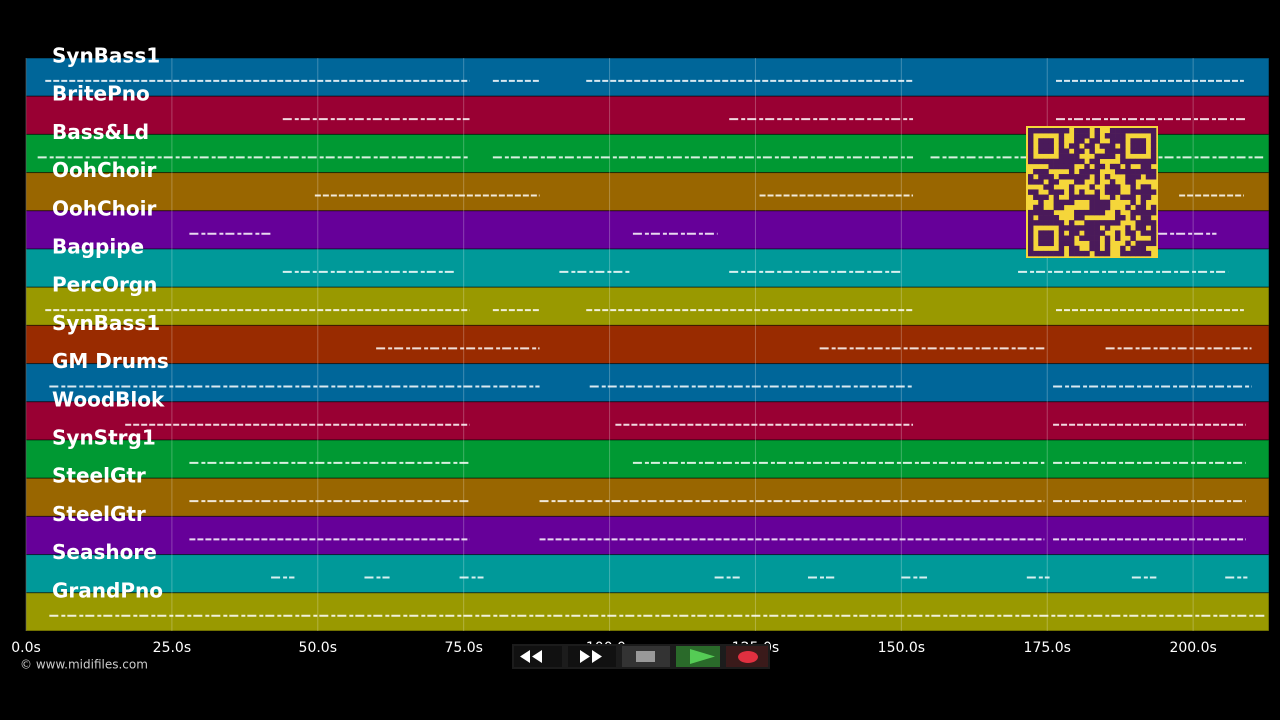  What do you see at coordinates (647, 535) in the screenshot?
I see `track-band` at bounding box center [647, 535].